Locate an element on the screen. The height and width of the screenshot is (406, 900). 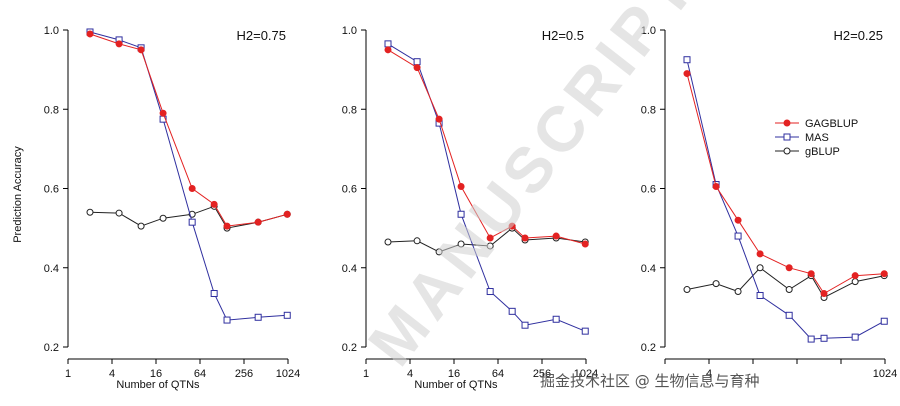
series-line-gagblup is located at coordinates (188, 130).